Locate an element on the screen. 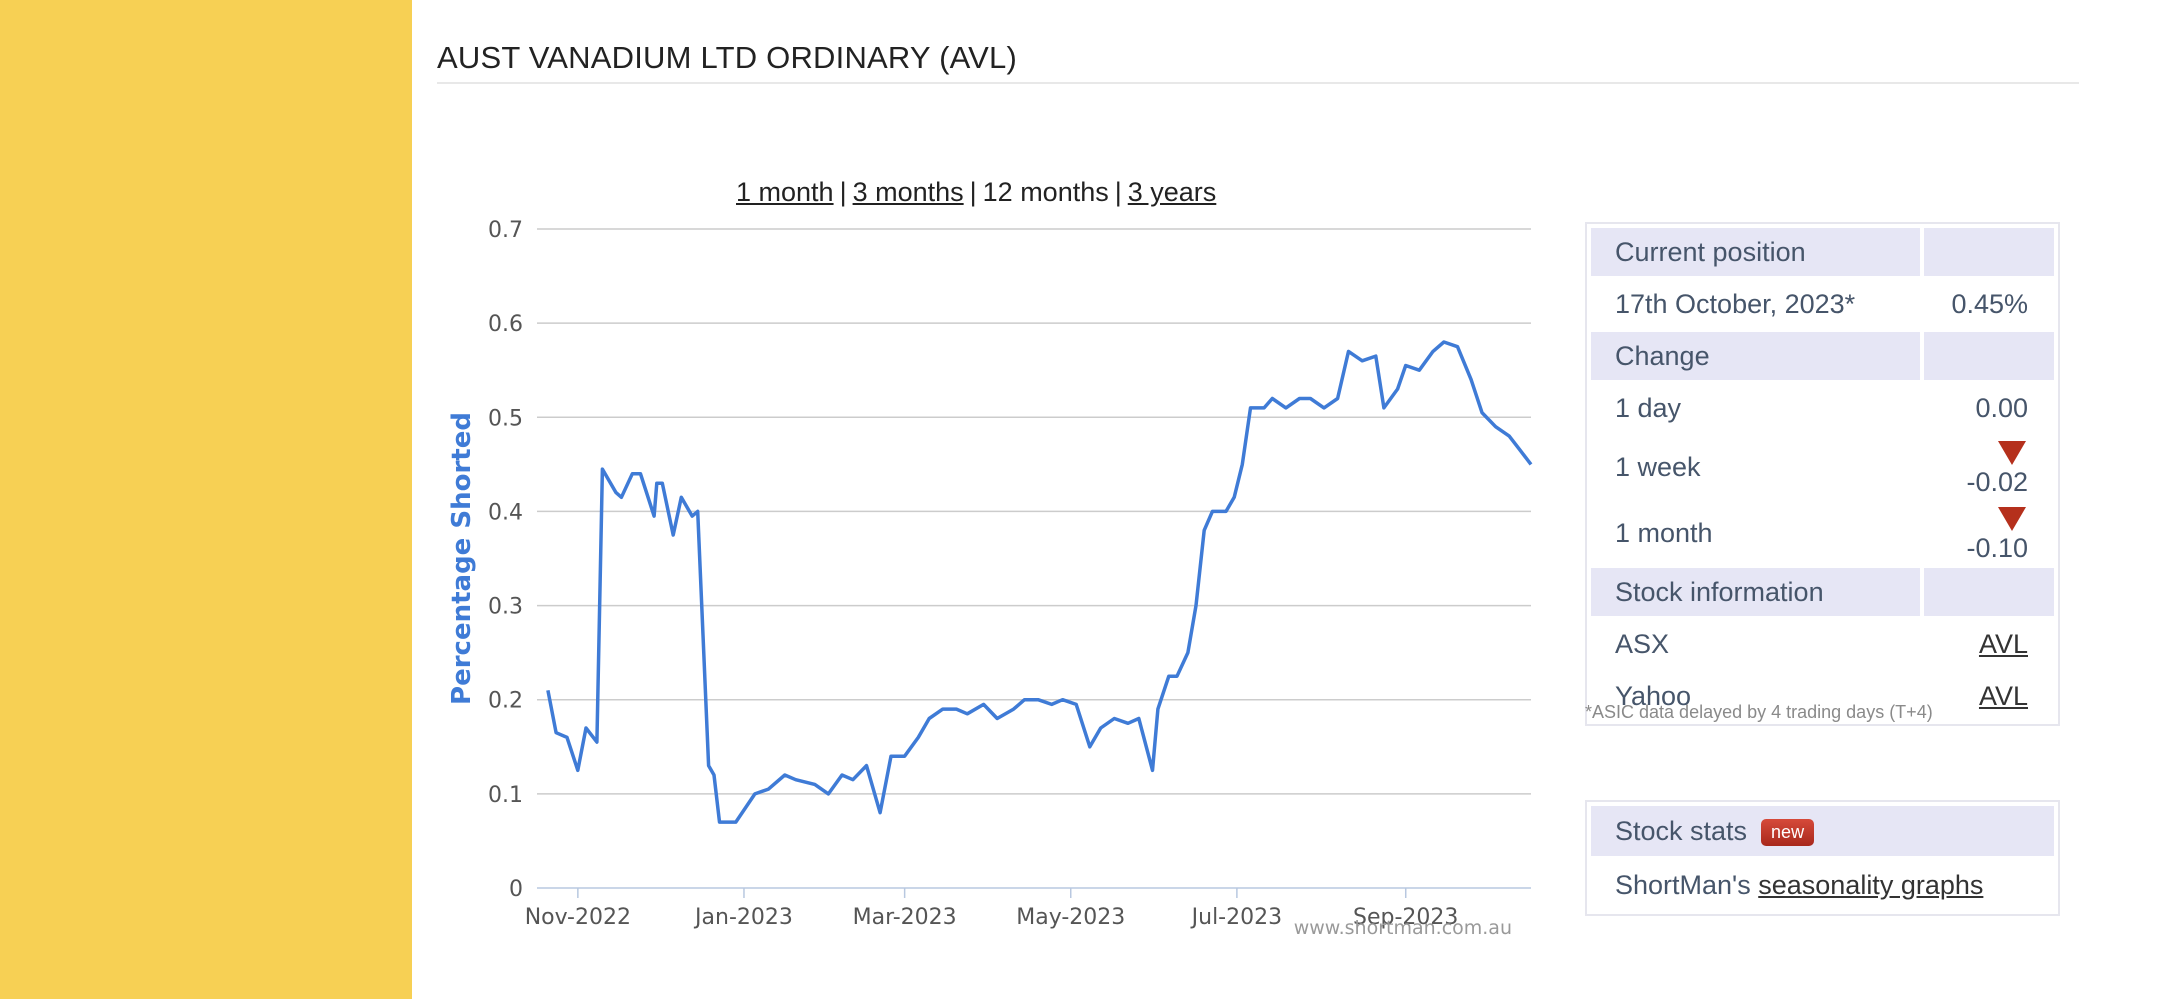 The image size is (2180, 999). x-tick-label: Jan-2023 is located at coordinates (743, 917).